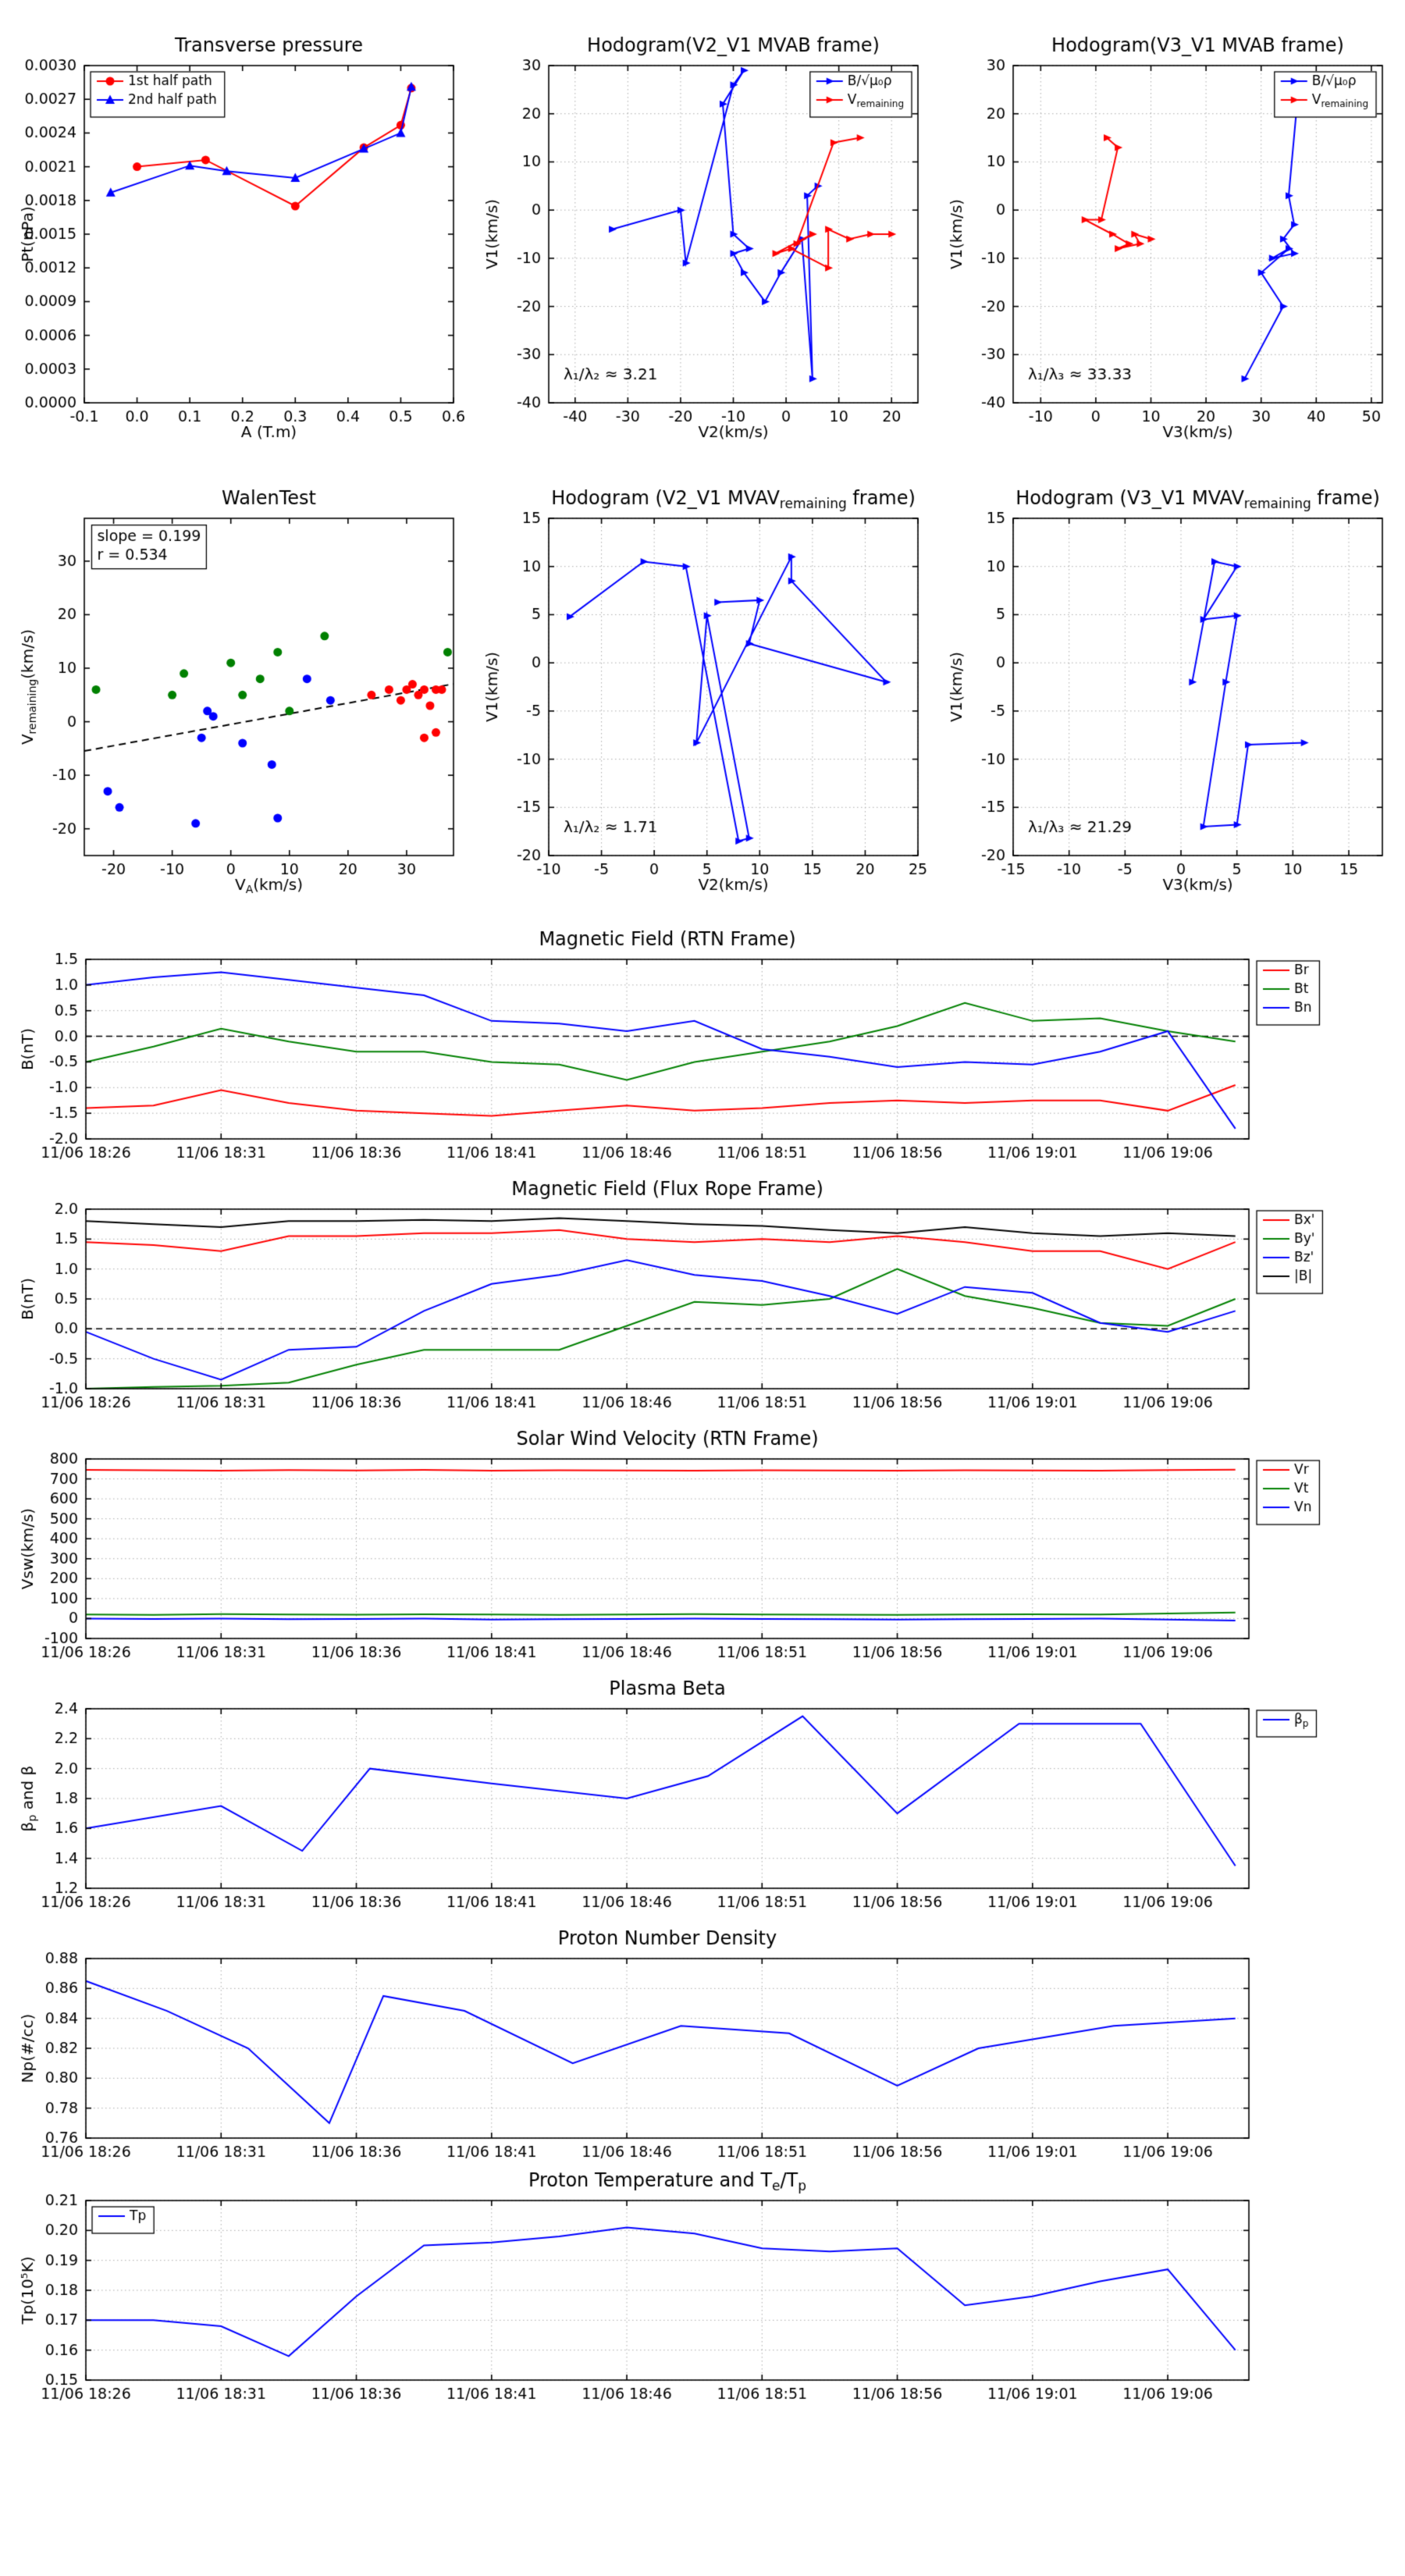 The width and height of the screenshot is (1405, 2576). What do you see at coordinates (240, 683) in the screenshot?
I see `chart-walen-test` at bounding box center [240, 683].